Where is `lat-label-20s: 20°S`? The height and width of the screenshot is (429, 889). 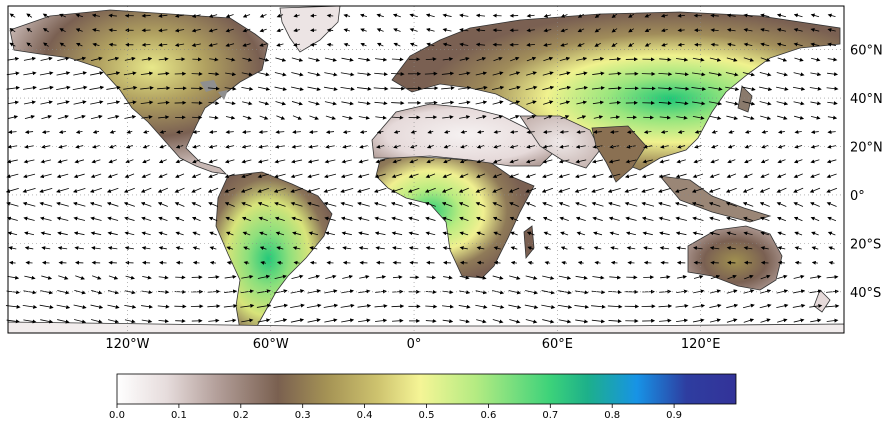 lat-label-20s: 20°S is located at coordinates (865, 244).